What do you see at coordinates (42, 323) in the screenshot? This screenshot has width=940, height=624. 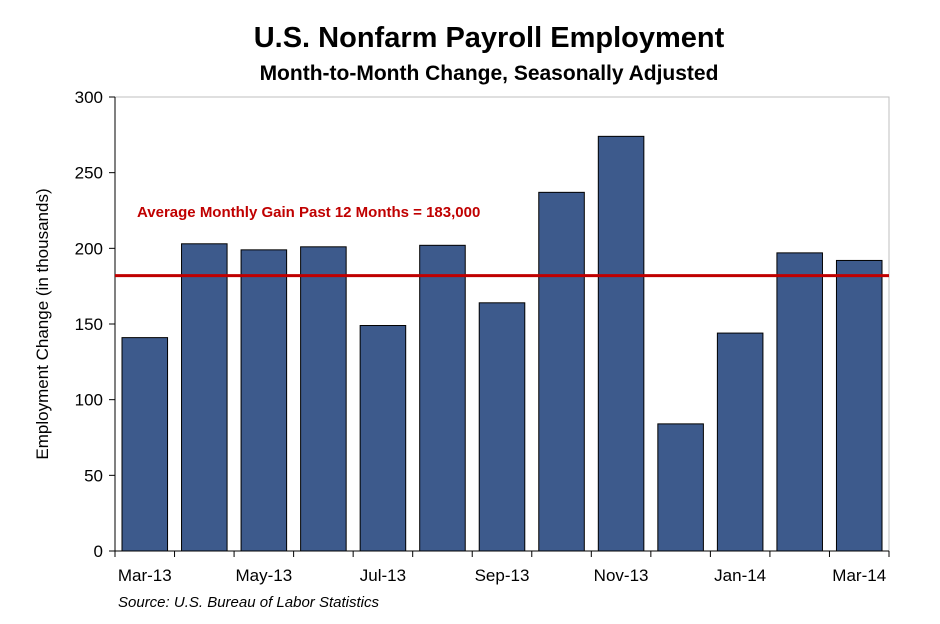 I see `y-axis-label: Employment Change (in thousands)` at bounding box center [42, 323].